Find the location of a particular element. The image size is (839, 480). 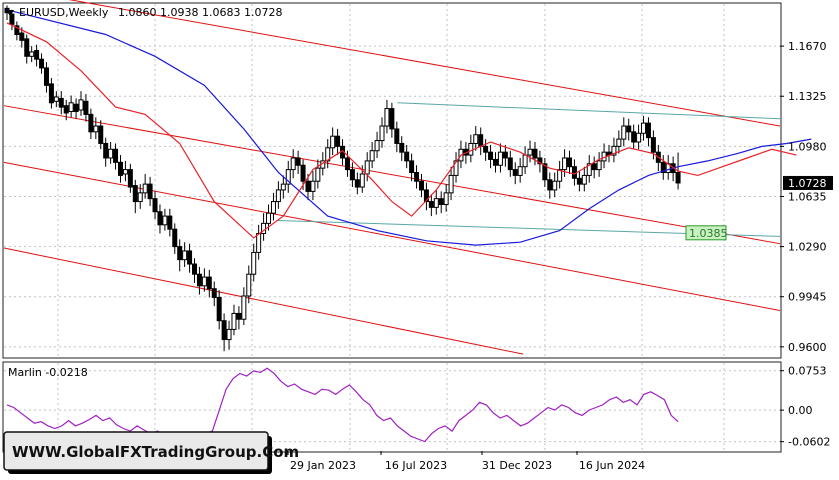

symbol-label: EURUSD,Weekly is located at coordinates (64, 12).